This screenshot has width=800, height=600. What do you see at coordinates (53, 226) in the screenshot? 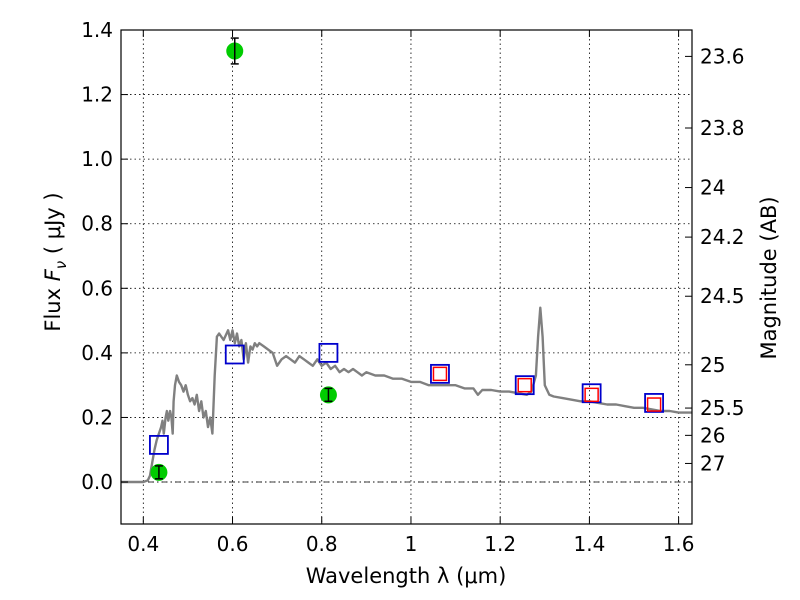
I see `y-axis-label-suffix: ( μJy )` at bounding box center [53, 226].